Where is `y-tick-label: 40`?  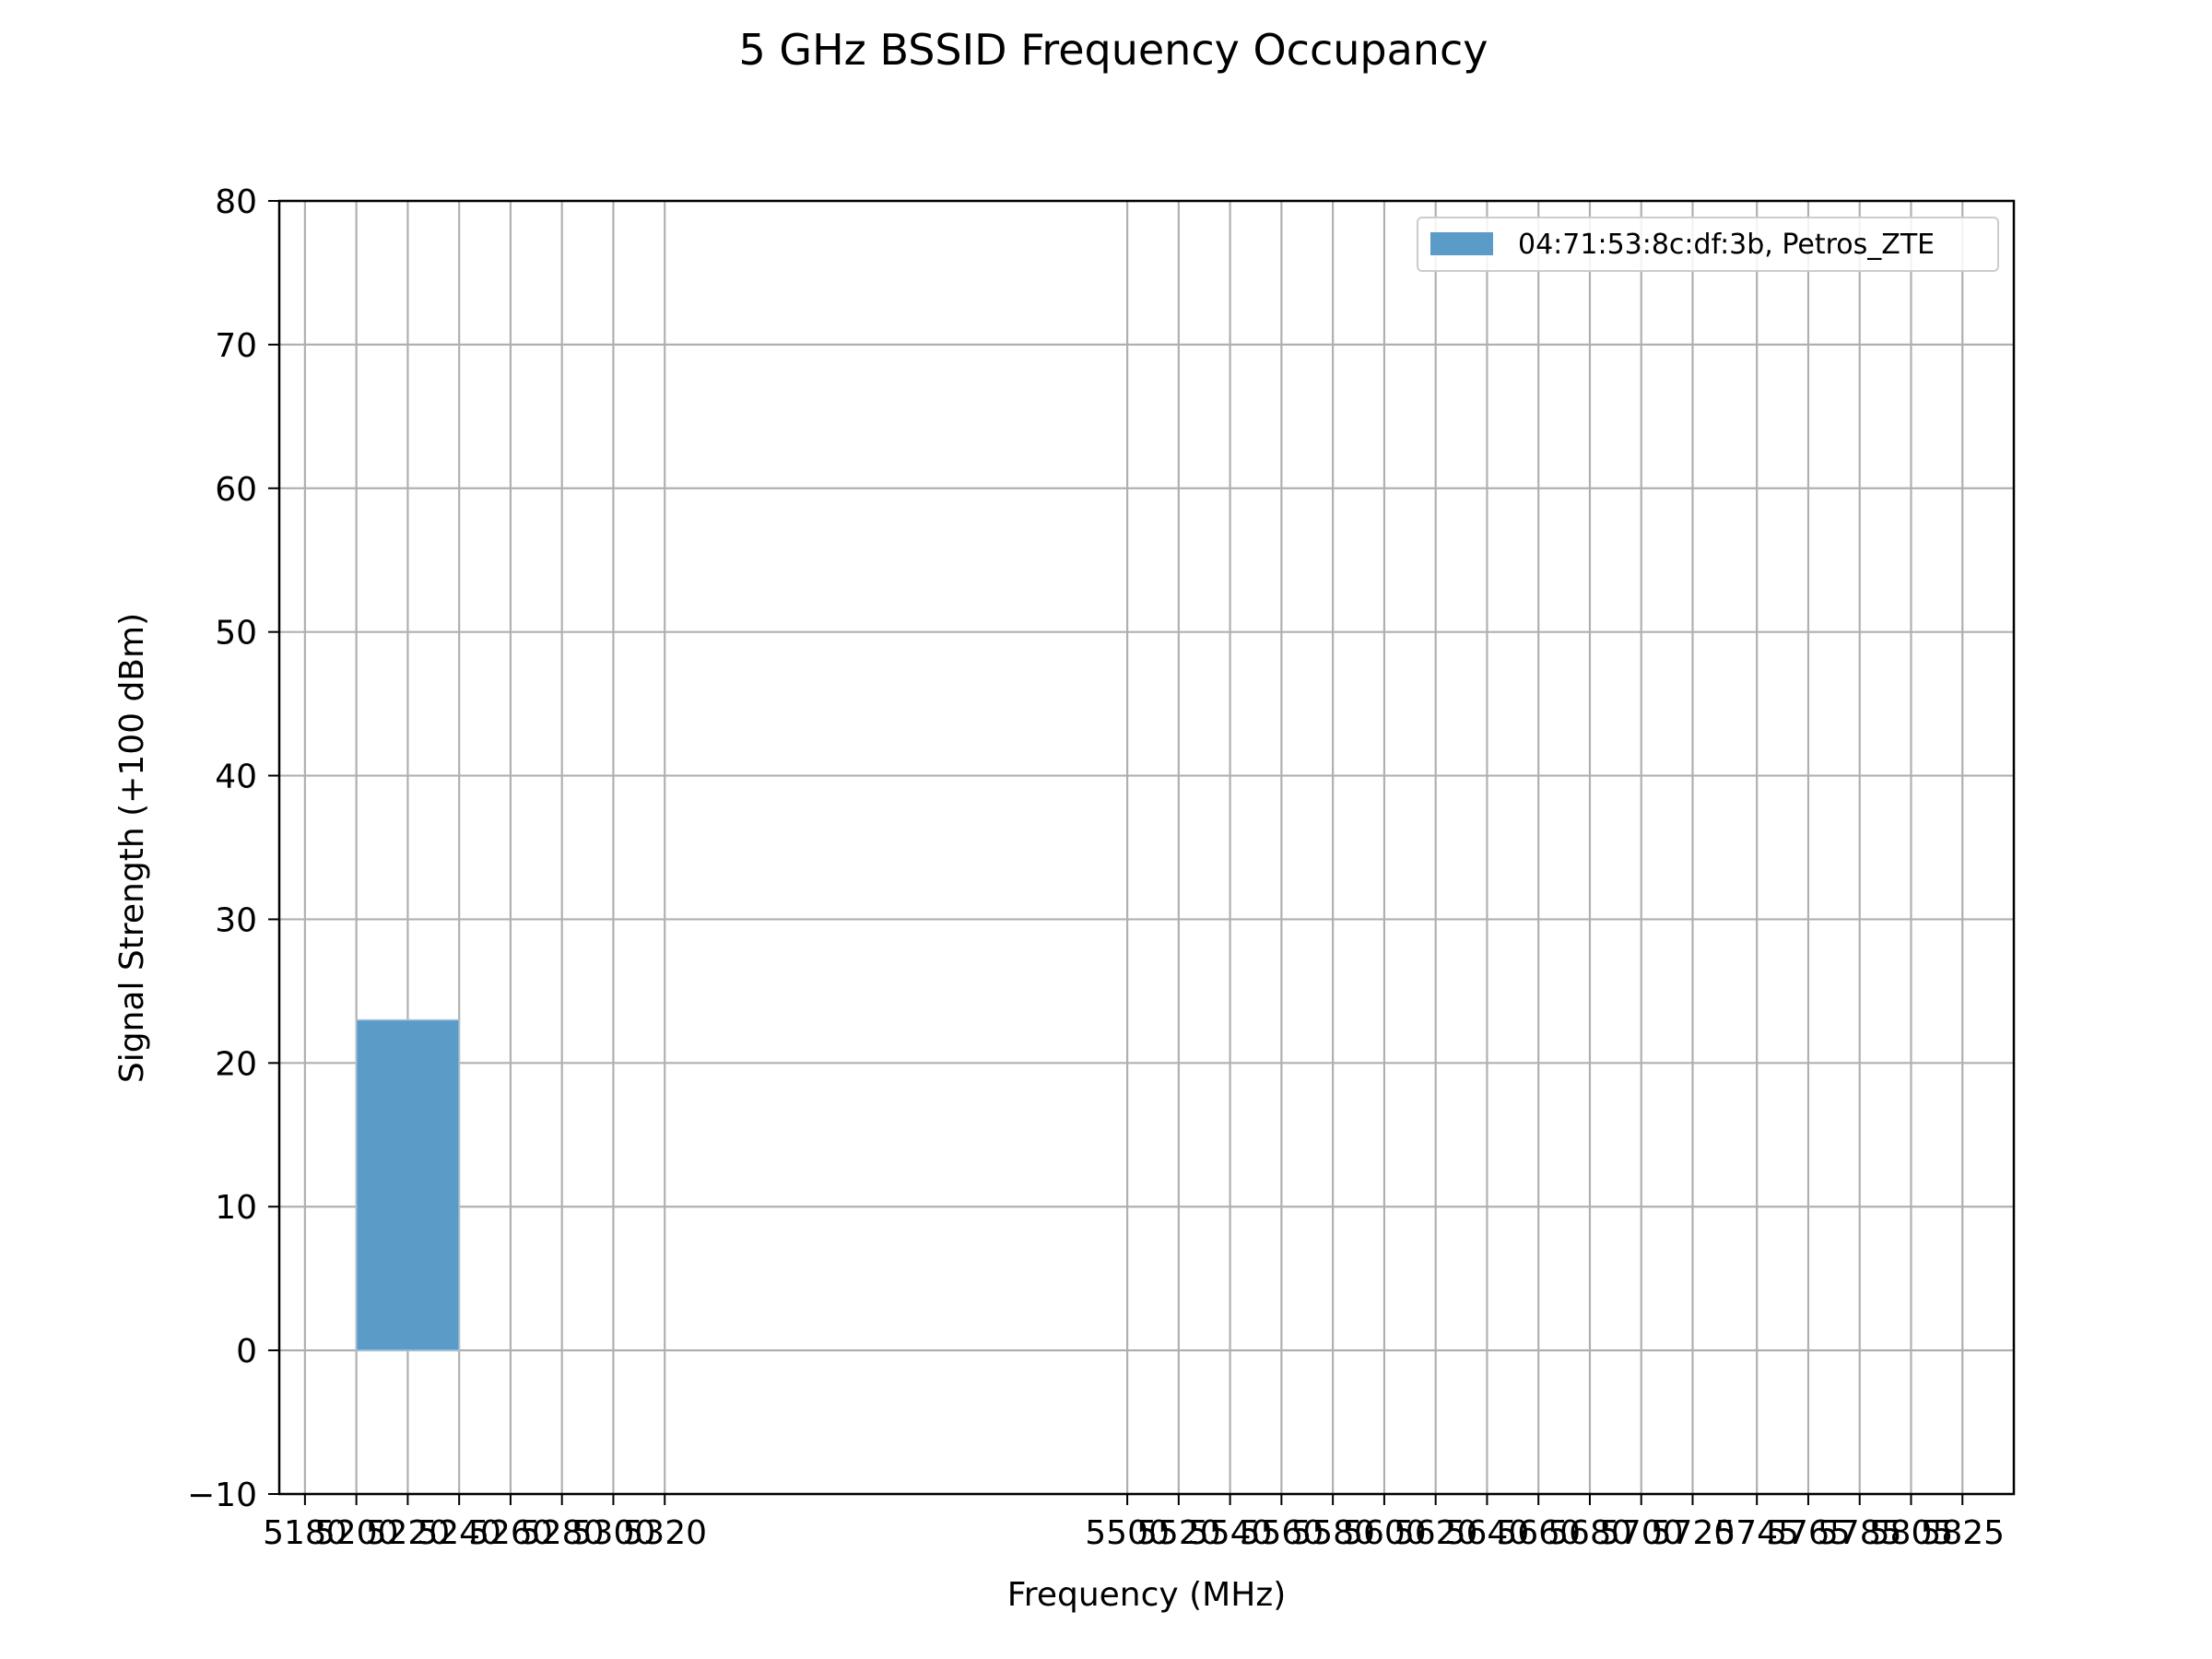
y-tick-label: 40 is located at coordinates (236, 777).